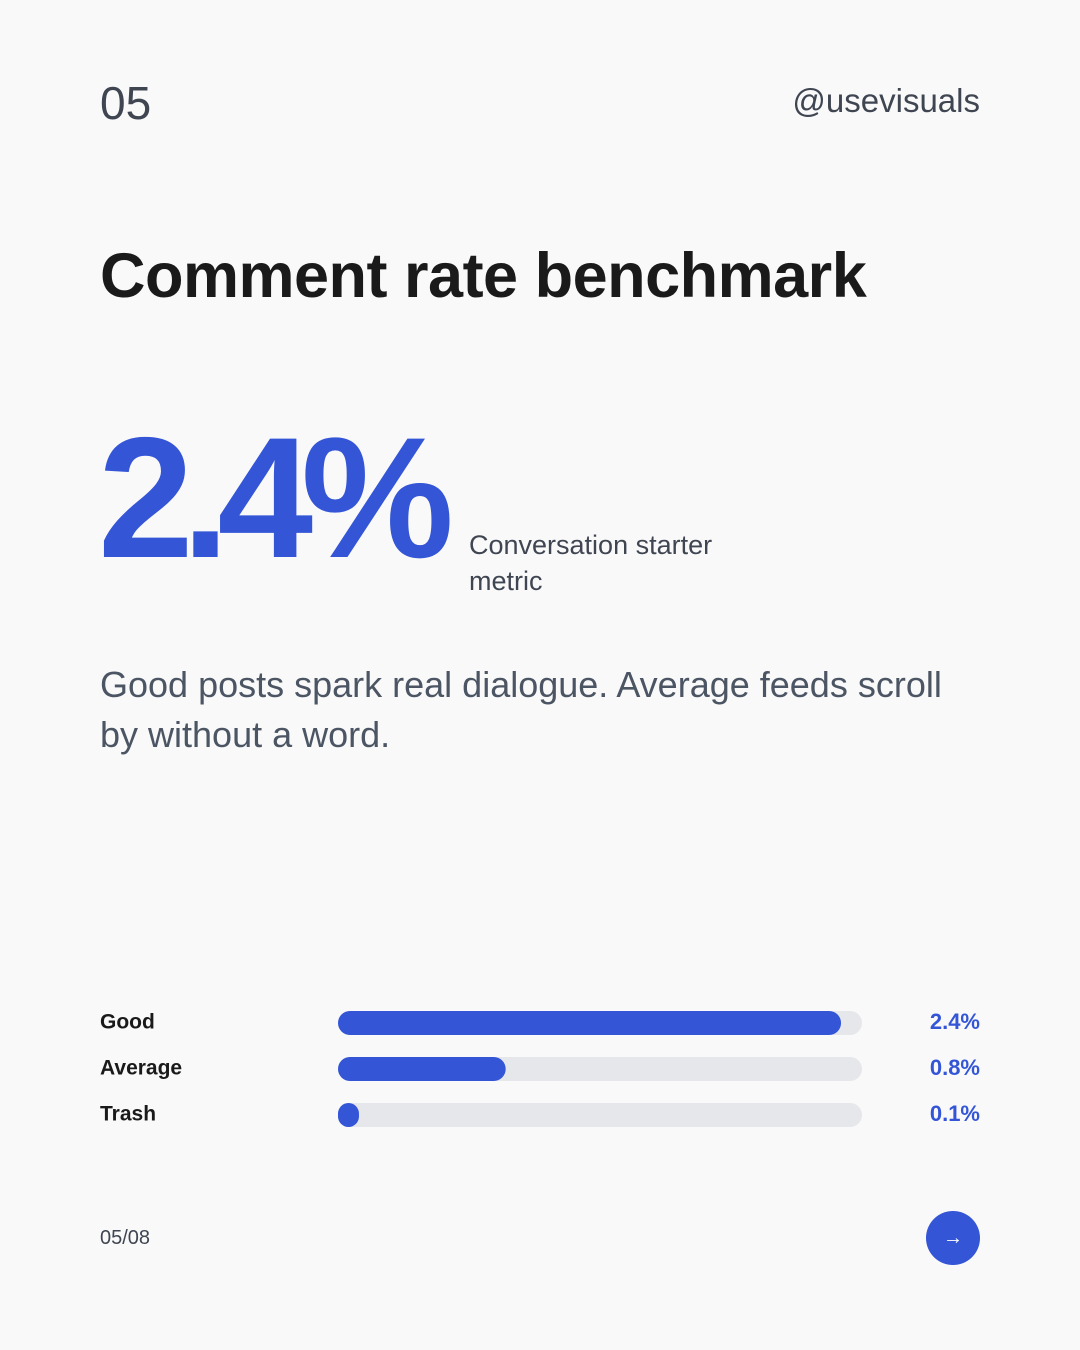  What do you see at coordinates (126, 103) in the screenshot?
I see `slide-number: 05` at bounding box center [126, 103].